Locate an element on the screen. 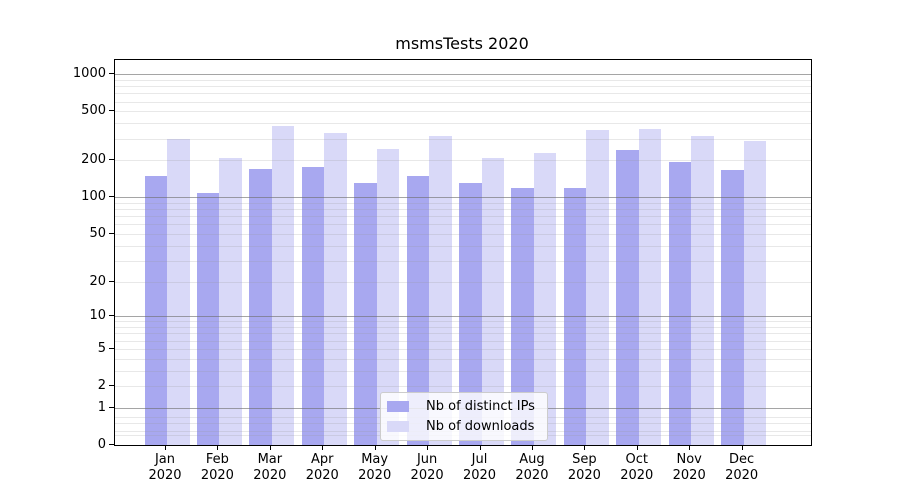  y-tick-label: 0 is located at coordinates (101, 444).